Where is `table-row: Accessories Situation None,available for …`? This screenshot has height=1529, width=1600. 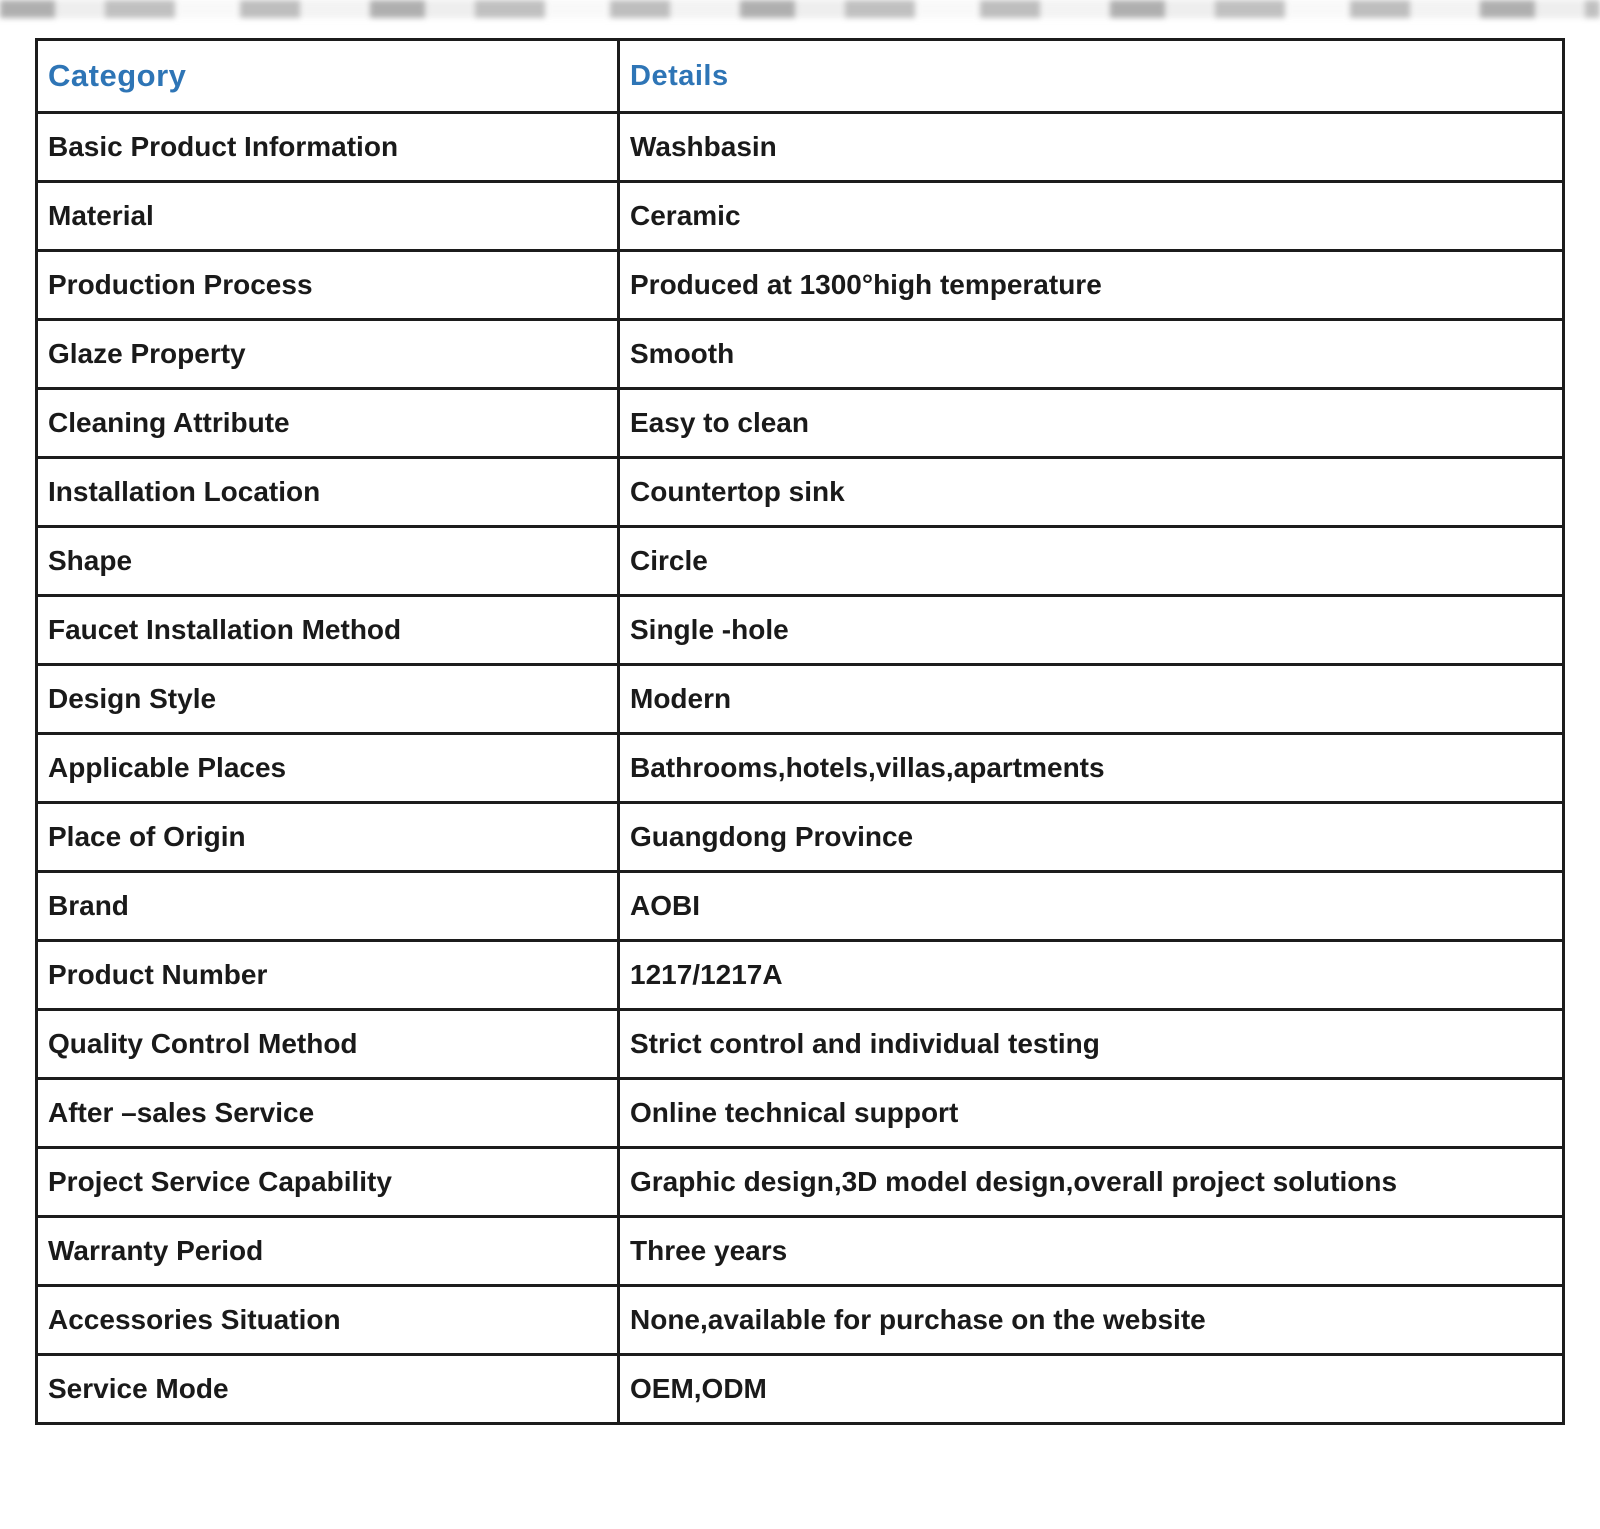 table-row: Accessories Situation None,available for … is located at coordinates (800, 1320).